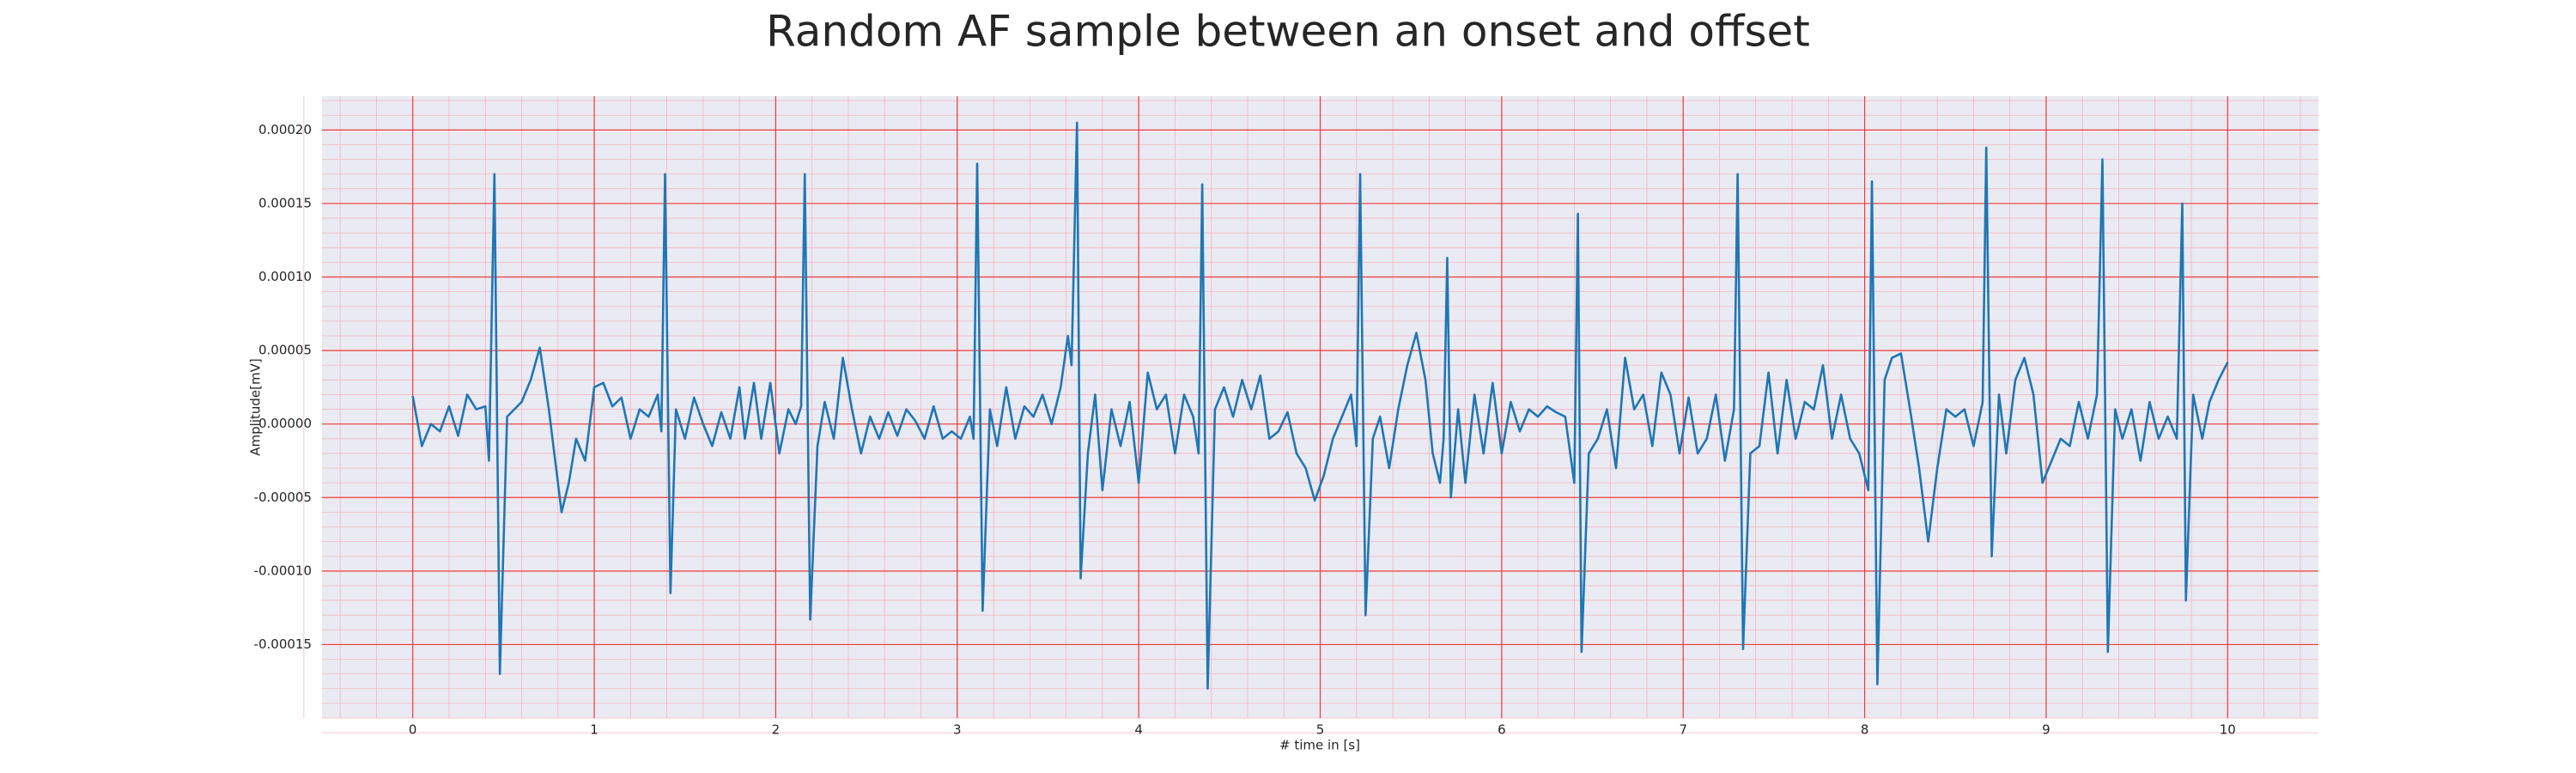  I want to click on x-tick-label: 3, so click(958, 730).